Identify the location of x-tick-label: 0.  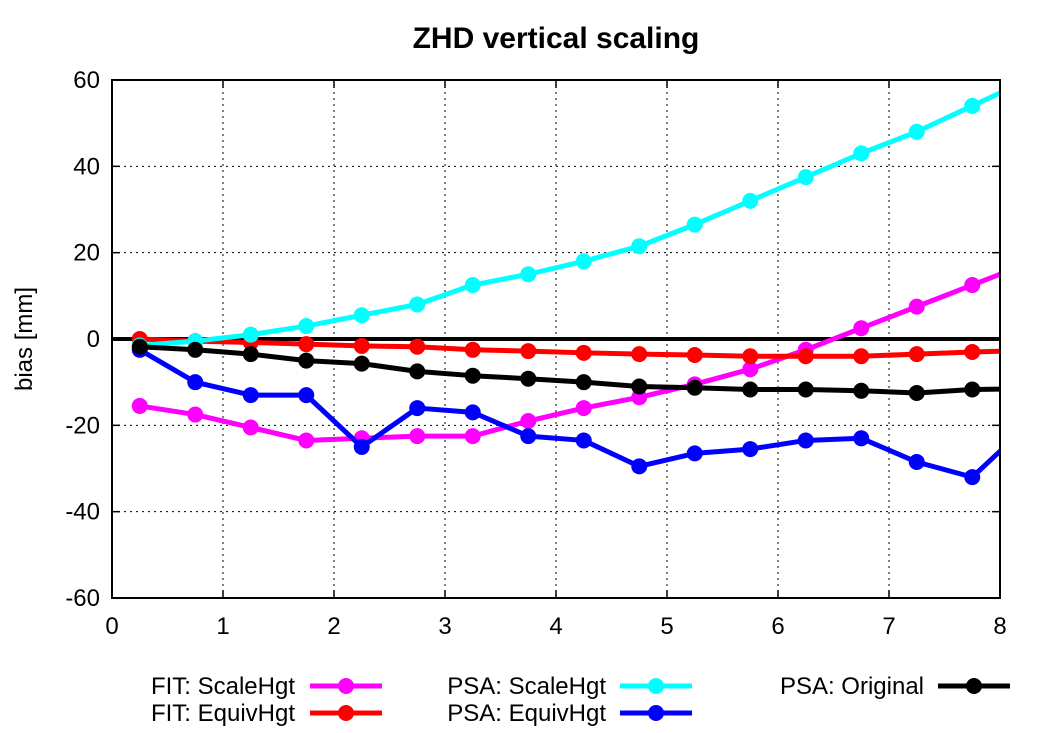
(111, 626).